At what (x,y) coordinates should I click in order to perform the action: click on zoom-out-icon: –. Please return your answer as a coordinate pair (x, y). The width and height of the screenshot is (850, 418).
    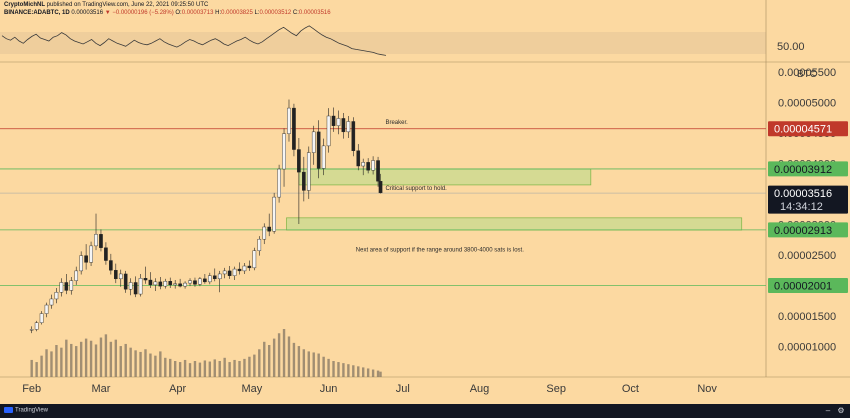
    Looking at the image, I should click on (828, 410).